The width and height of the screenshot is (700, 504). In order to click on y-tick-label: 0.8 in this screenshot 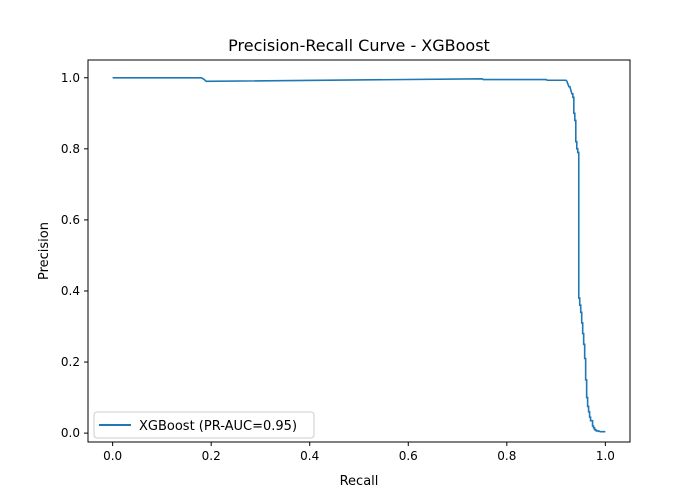, I will do `click(70, 149)`.